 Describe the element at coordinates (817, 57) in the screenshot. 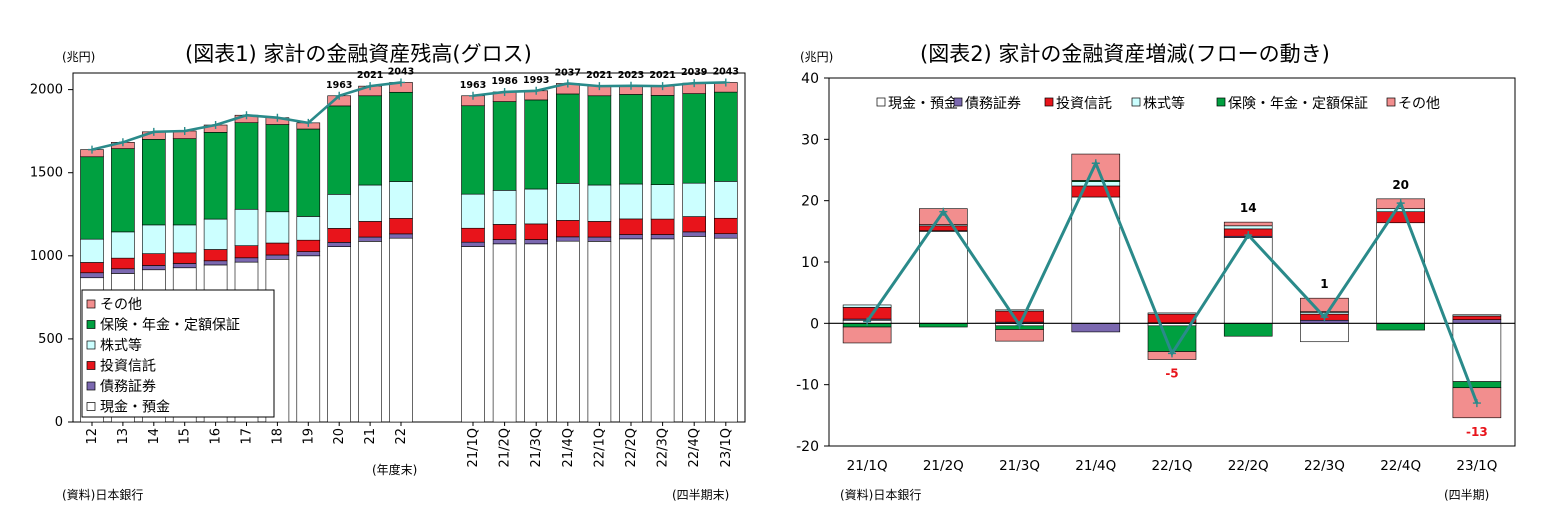

I see `chart2-unit-label: (兆円)` at that location.